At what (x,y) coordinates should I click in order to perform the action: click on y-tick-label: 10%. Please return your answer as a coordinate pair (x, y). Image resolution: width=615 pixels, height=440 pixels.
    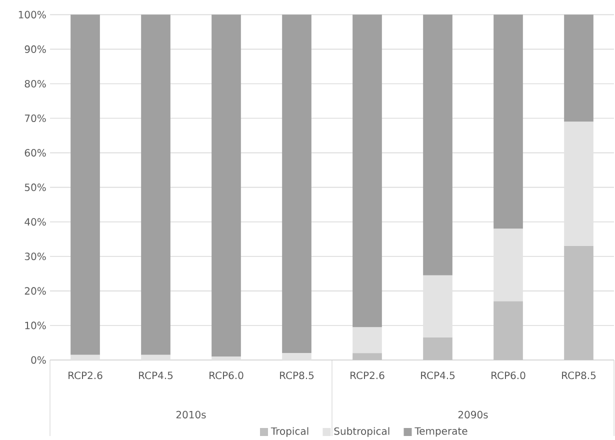
    Looking at the image, I should click on (35, 326).